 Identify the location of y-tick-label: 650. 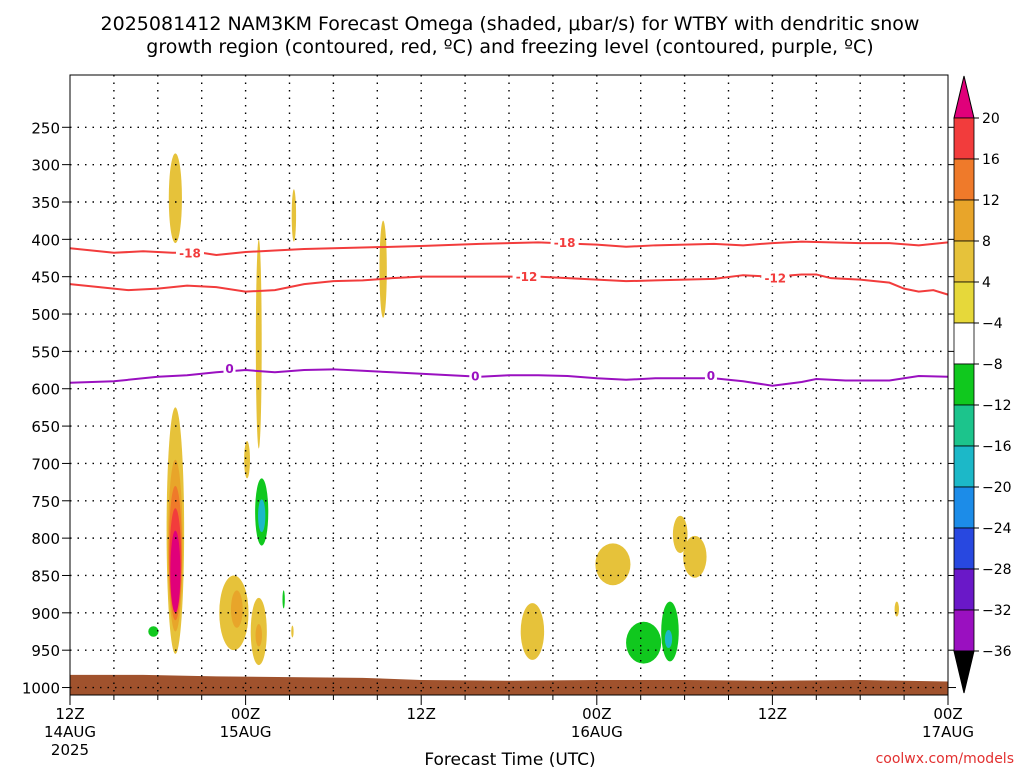
(45, 427).